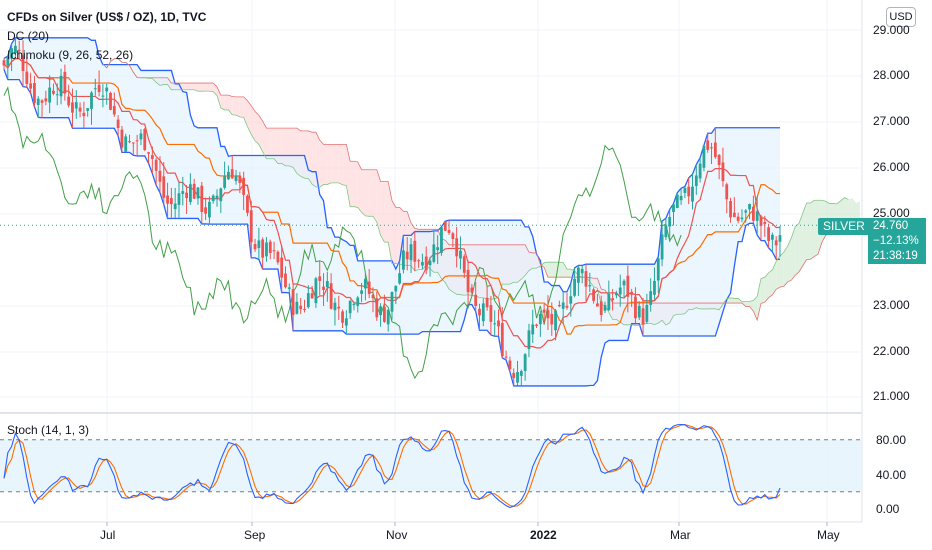 Image resolution: width=932 pixels, height=550 pixels. I want to click on symbol-tag: SILVER, so click(844, 226).